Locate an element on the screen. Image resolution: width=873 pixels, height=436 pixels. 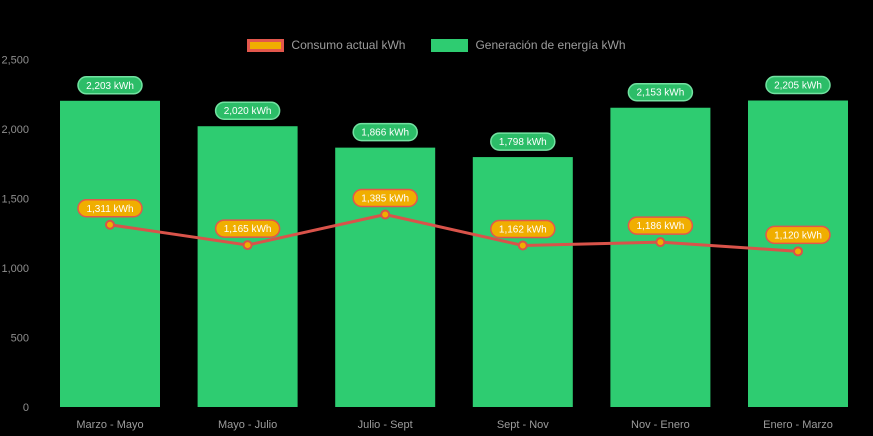
legend-item-generacion: Generación de energía kWh is located at coordinates (528, 45).